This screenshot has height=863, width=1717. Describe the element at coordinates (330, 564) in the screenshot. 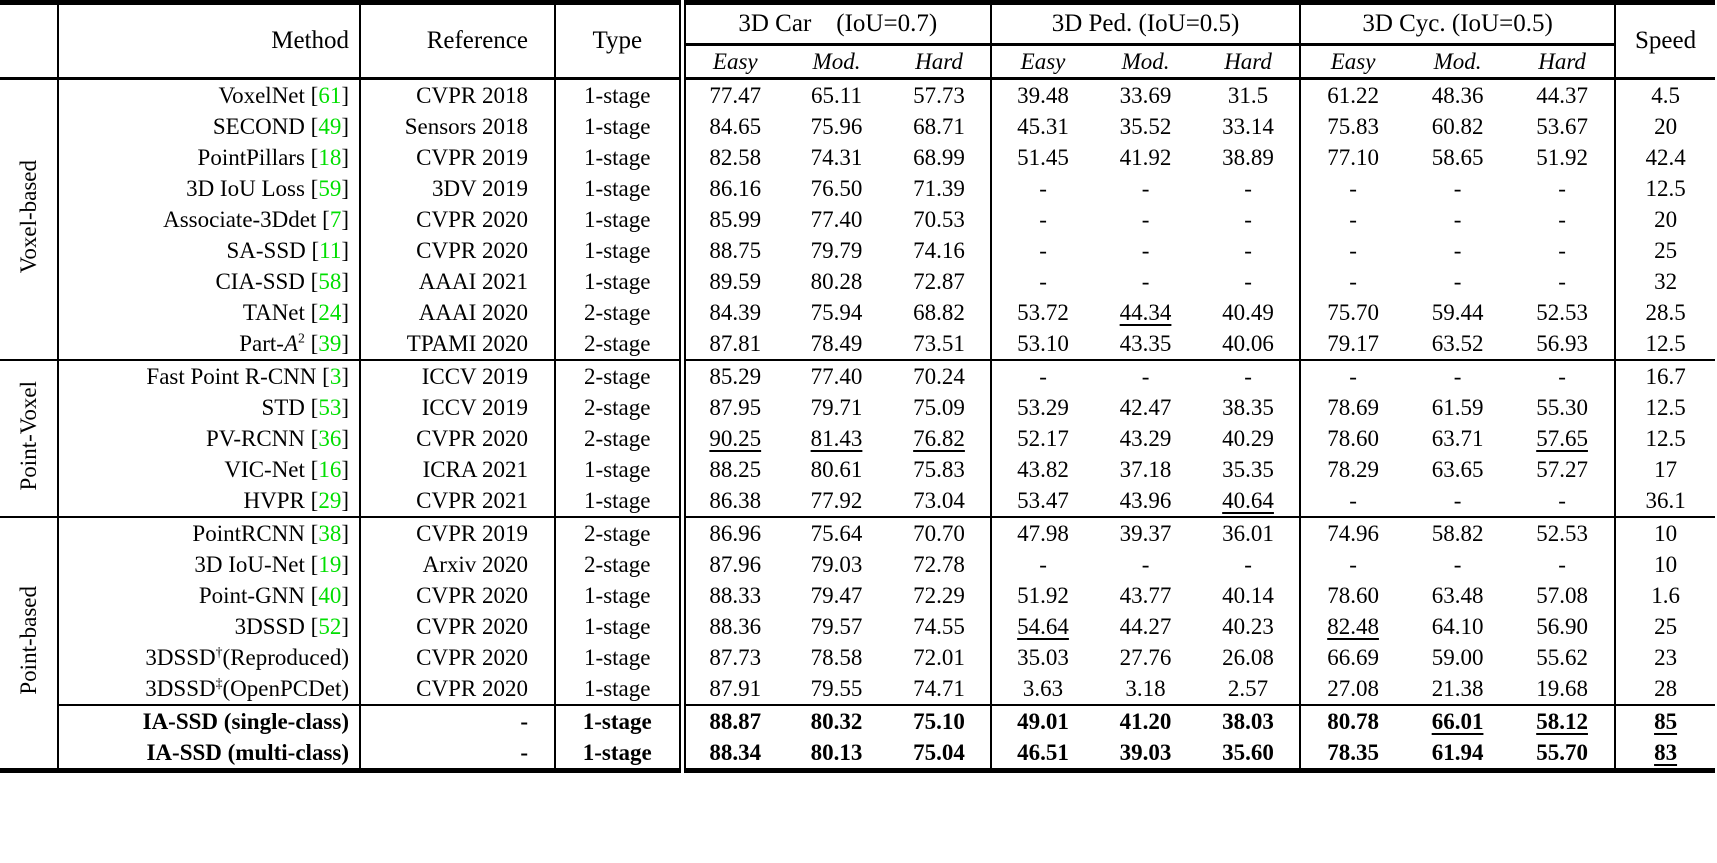

I see `citation-link: 19` at that location.